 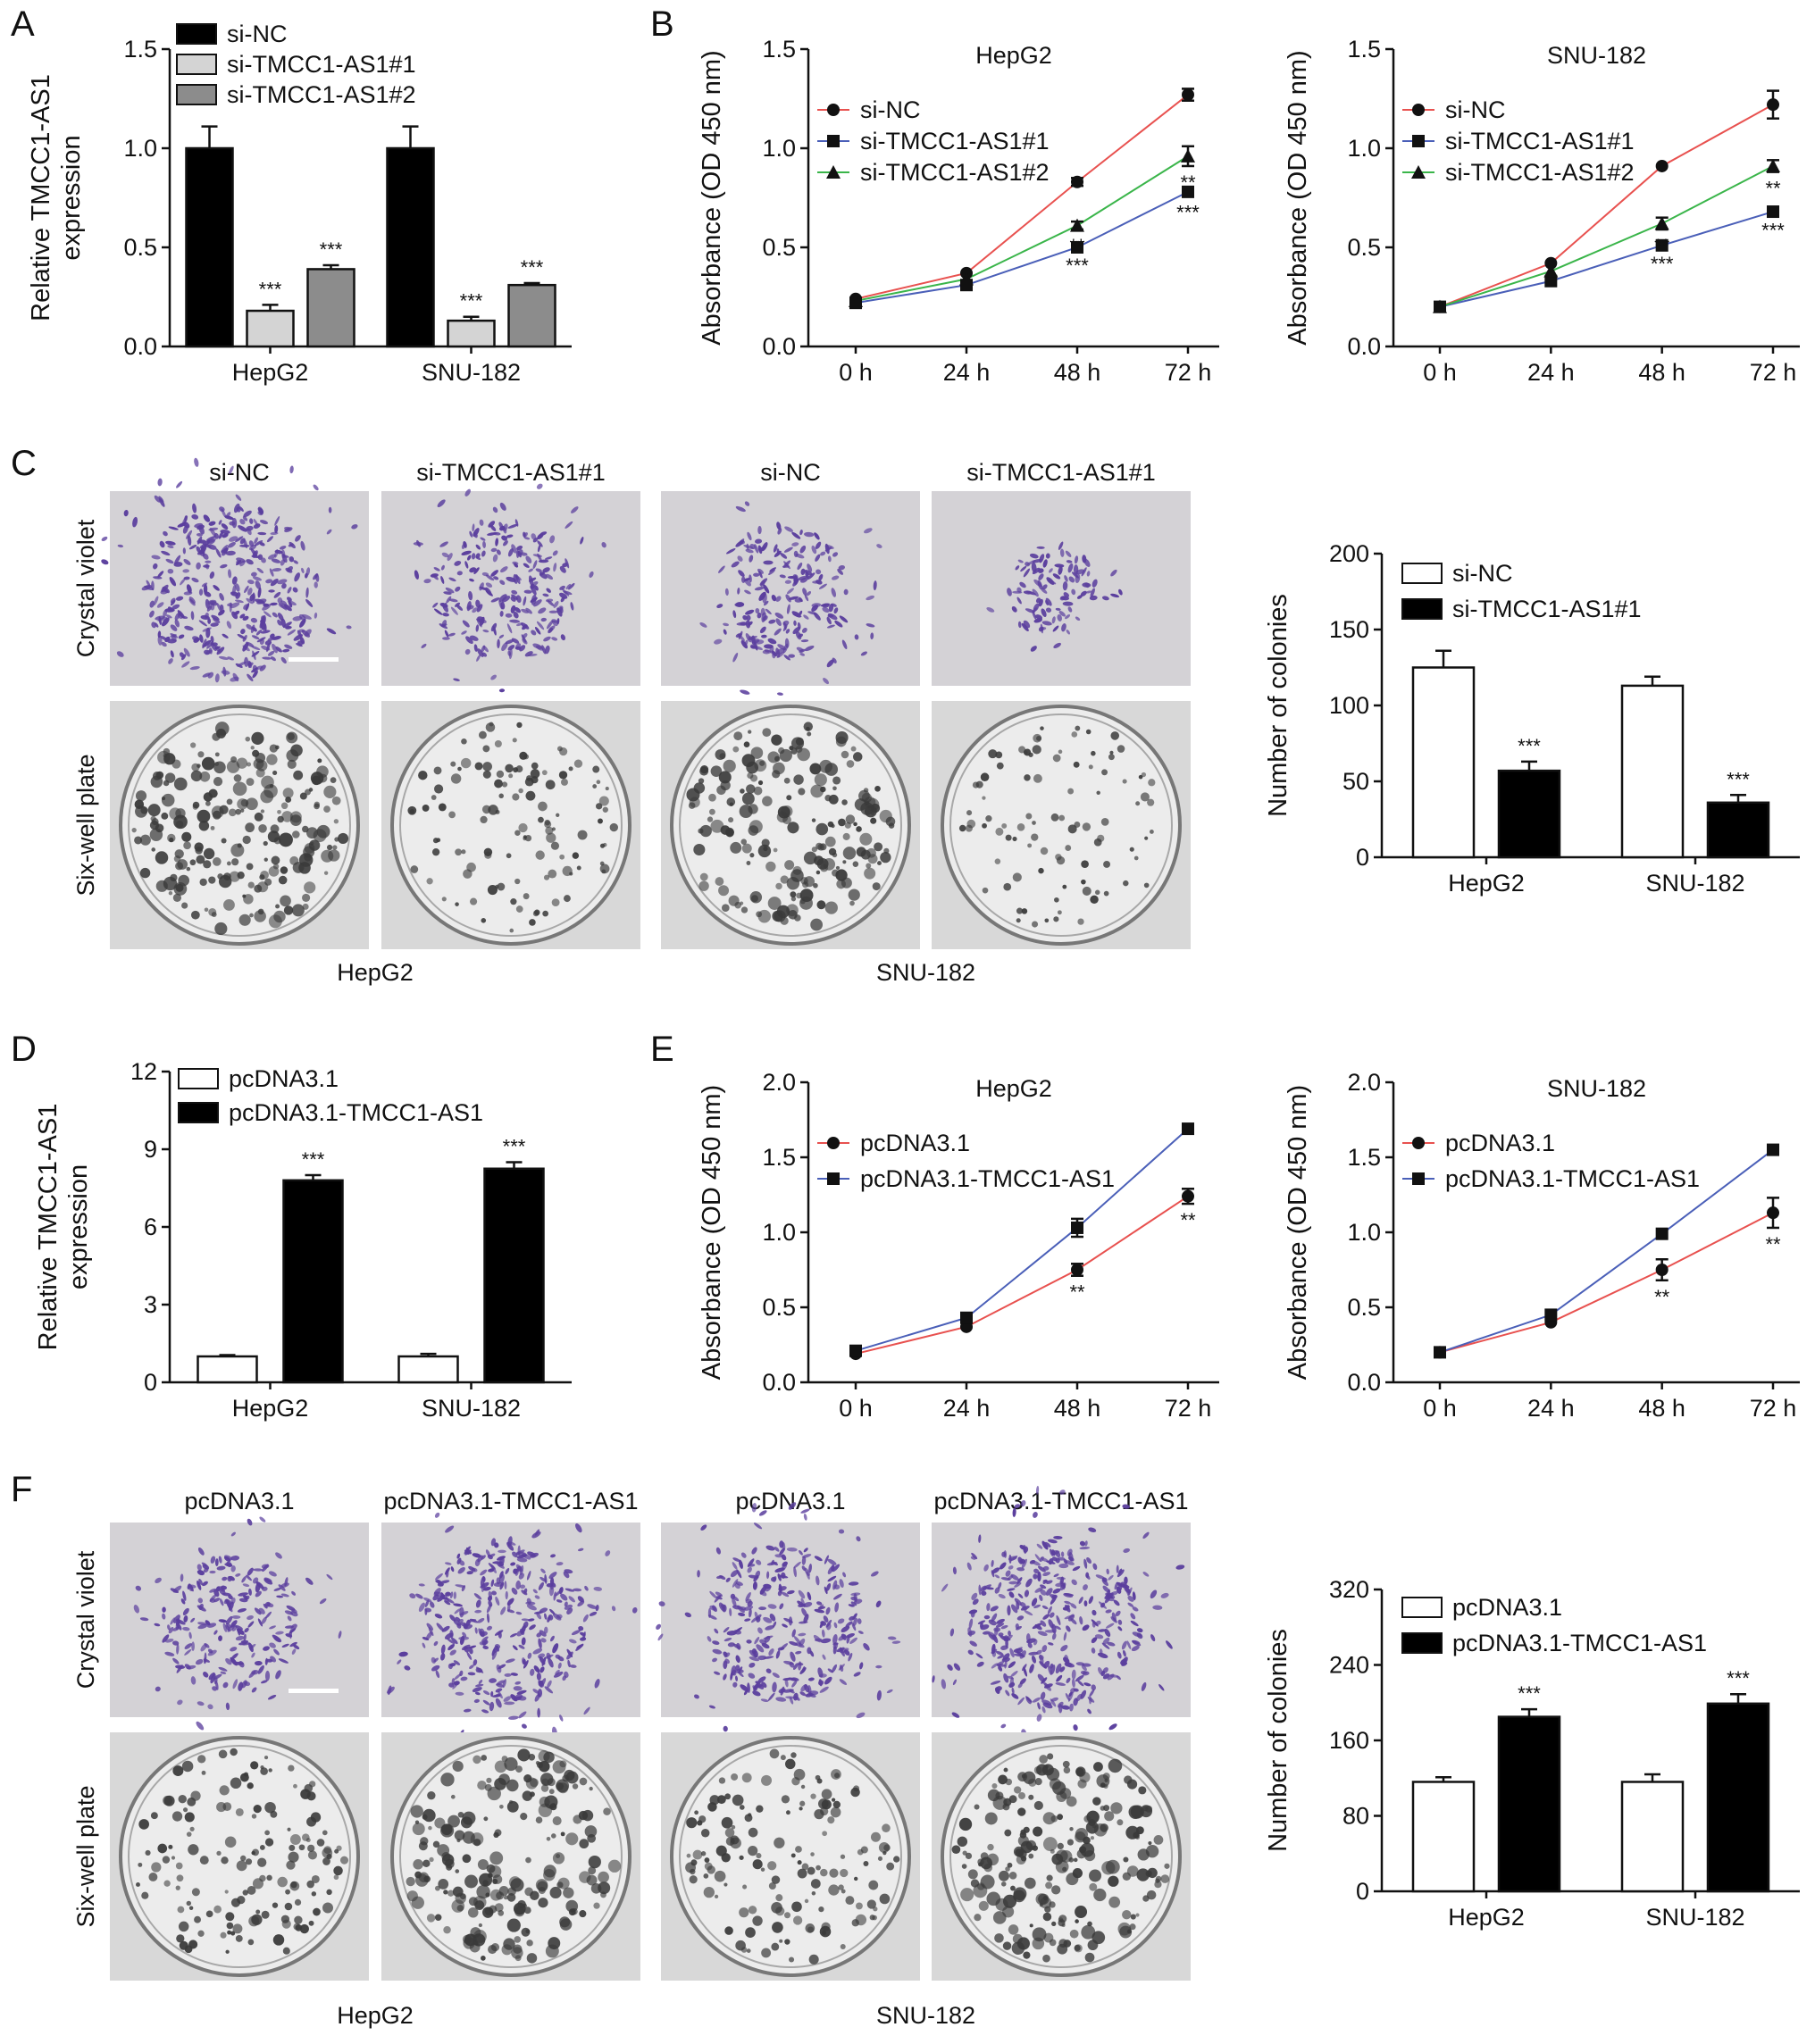 I want to click on y-axis-label: Absorbance (OD 450 nm), so click(x=1298, y=1232).